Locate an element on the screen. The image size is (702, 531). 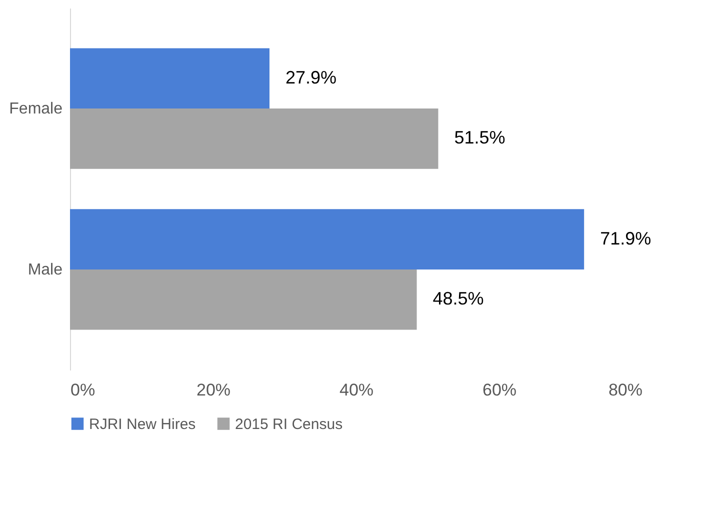
x-tick-label: 0% is located at coordinates (83, 390).